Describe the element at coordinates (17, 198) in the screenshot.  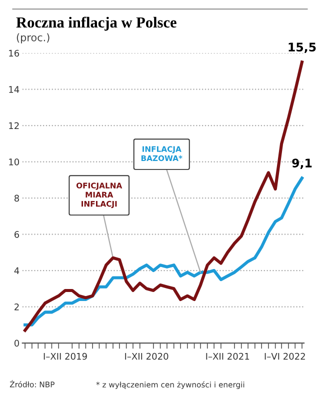
I see `y-tick-label: 8` at that location.